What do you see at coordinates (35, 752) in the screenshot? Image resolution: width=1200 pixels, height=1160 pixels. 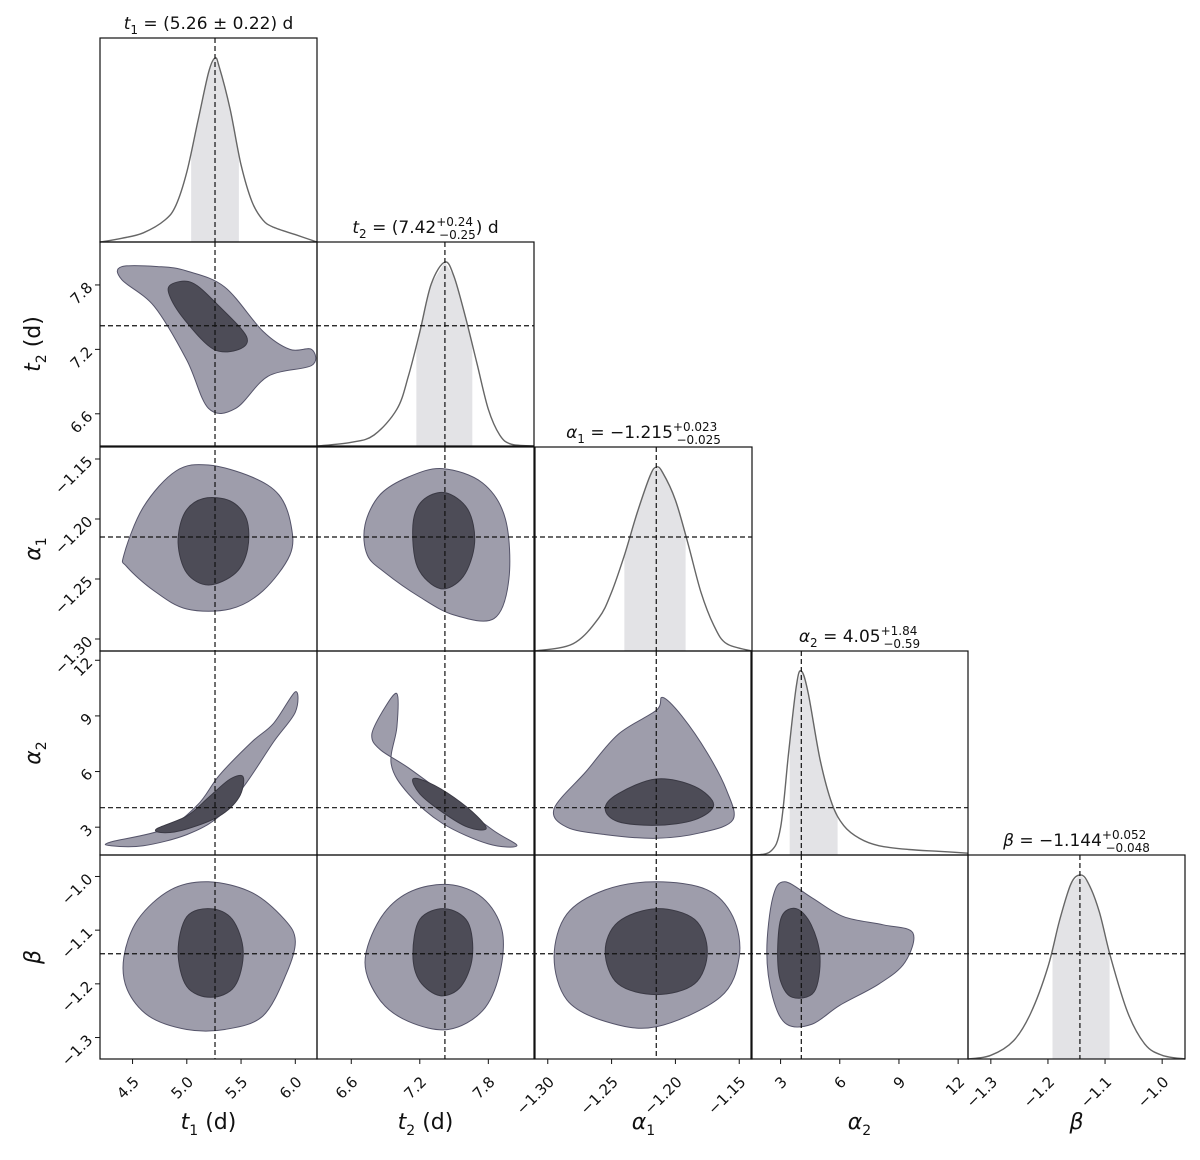 I see `y-axis-label-a2: α2` at bounding box center [35, 752].